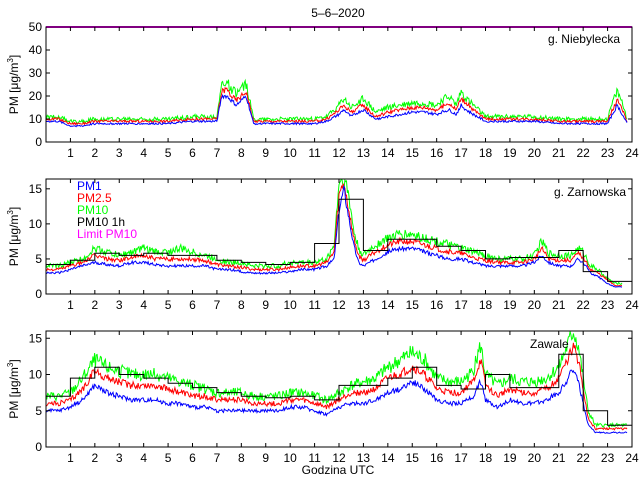 The image size is (640, 480). Describe the element at coordinates (94, 198) in the screenshot. I see `legend-item: PM2.5` at that location.